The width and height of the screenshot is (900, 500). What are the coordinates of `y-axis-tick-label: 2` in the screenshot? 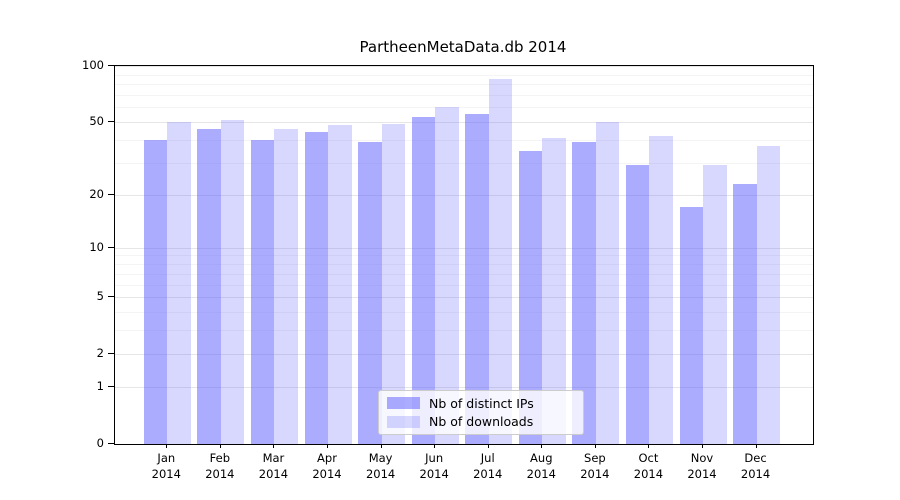 It's located at (100, 353).